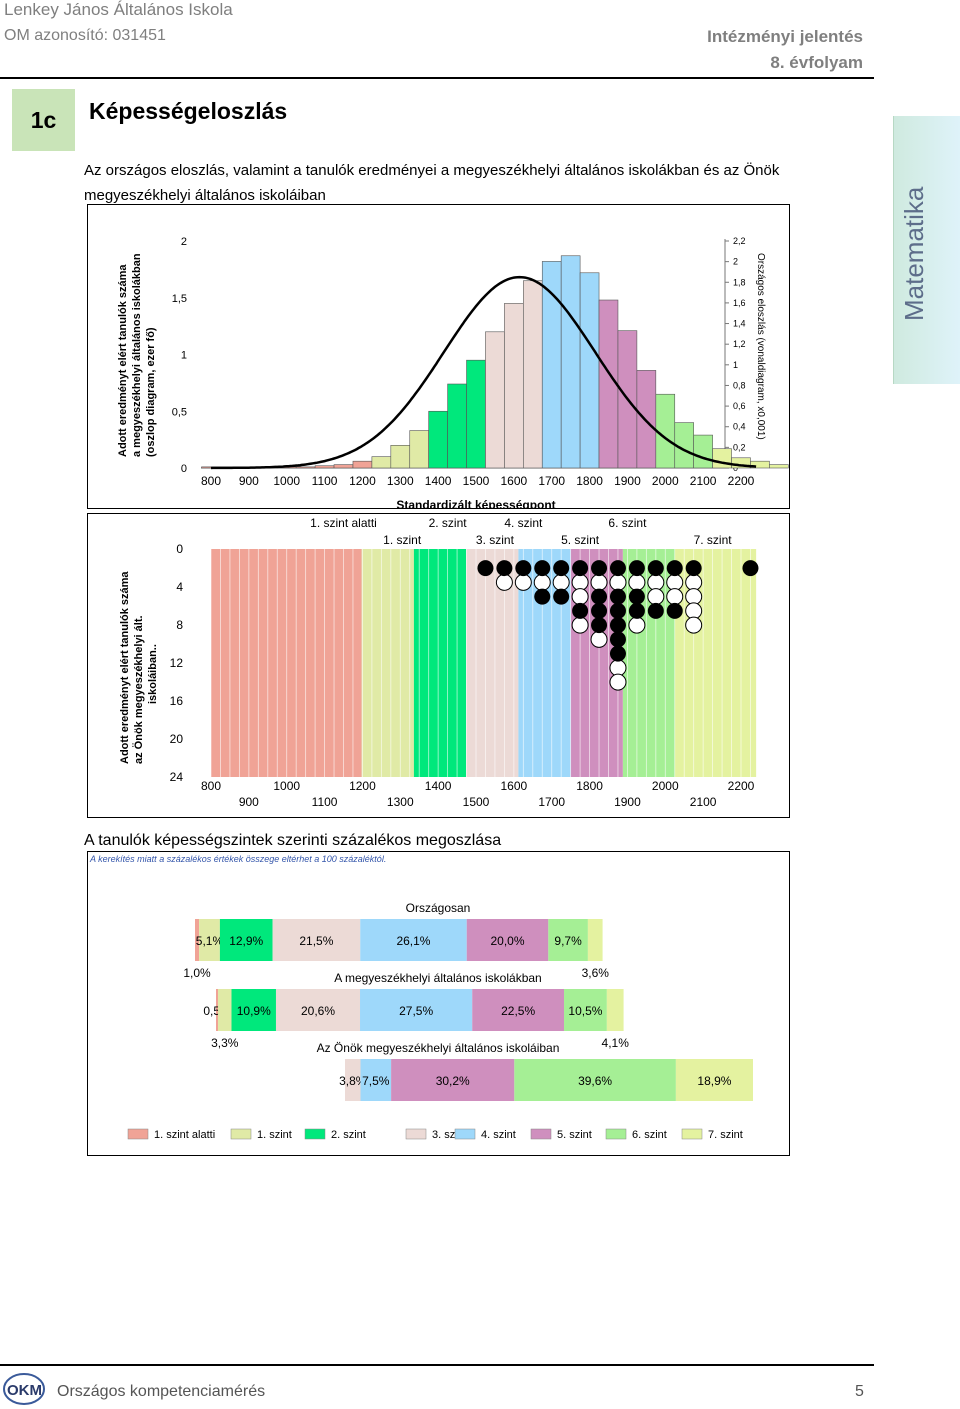  Describe the element at coordinates (24, 1390) in the screenshot. I see `svg-text: OKM` at that location.